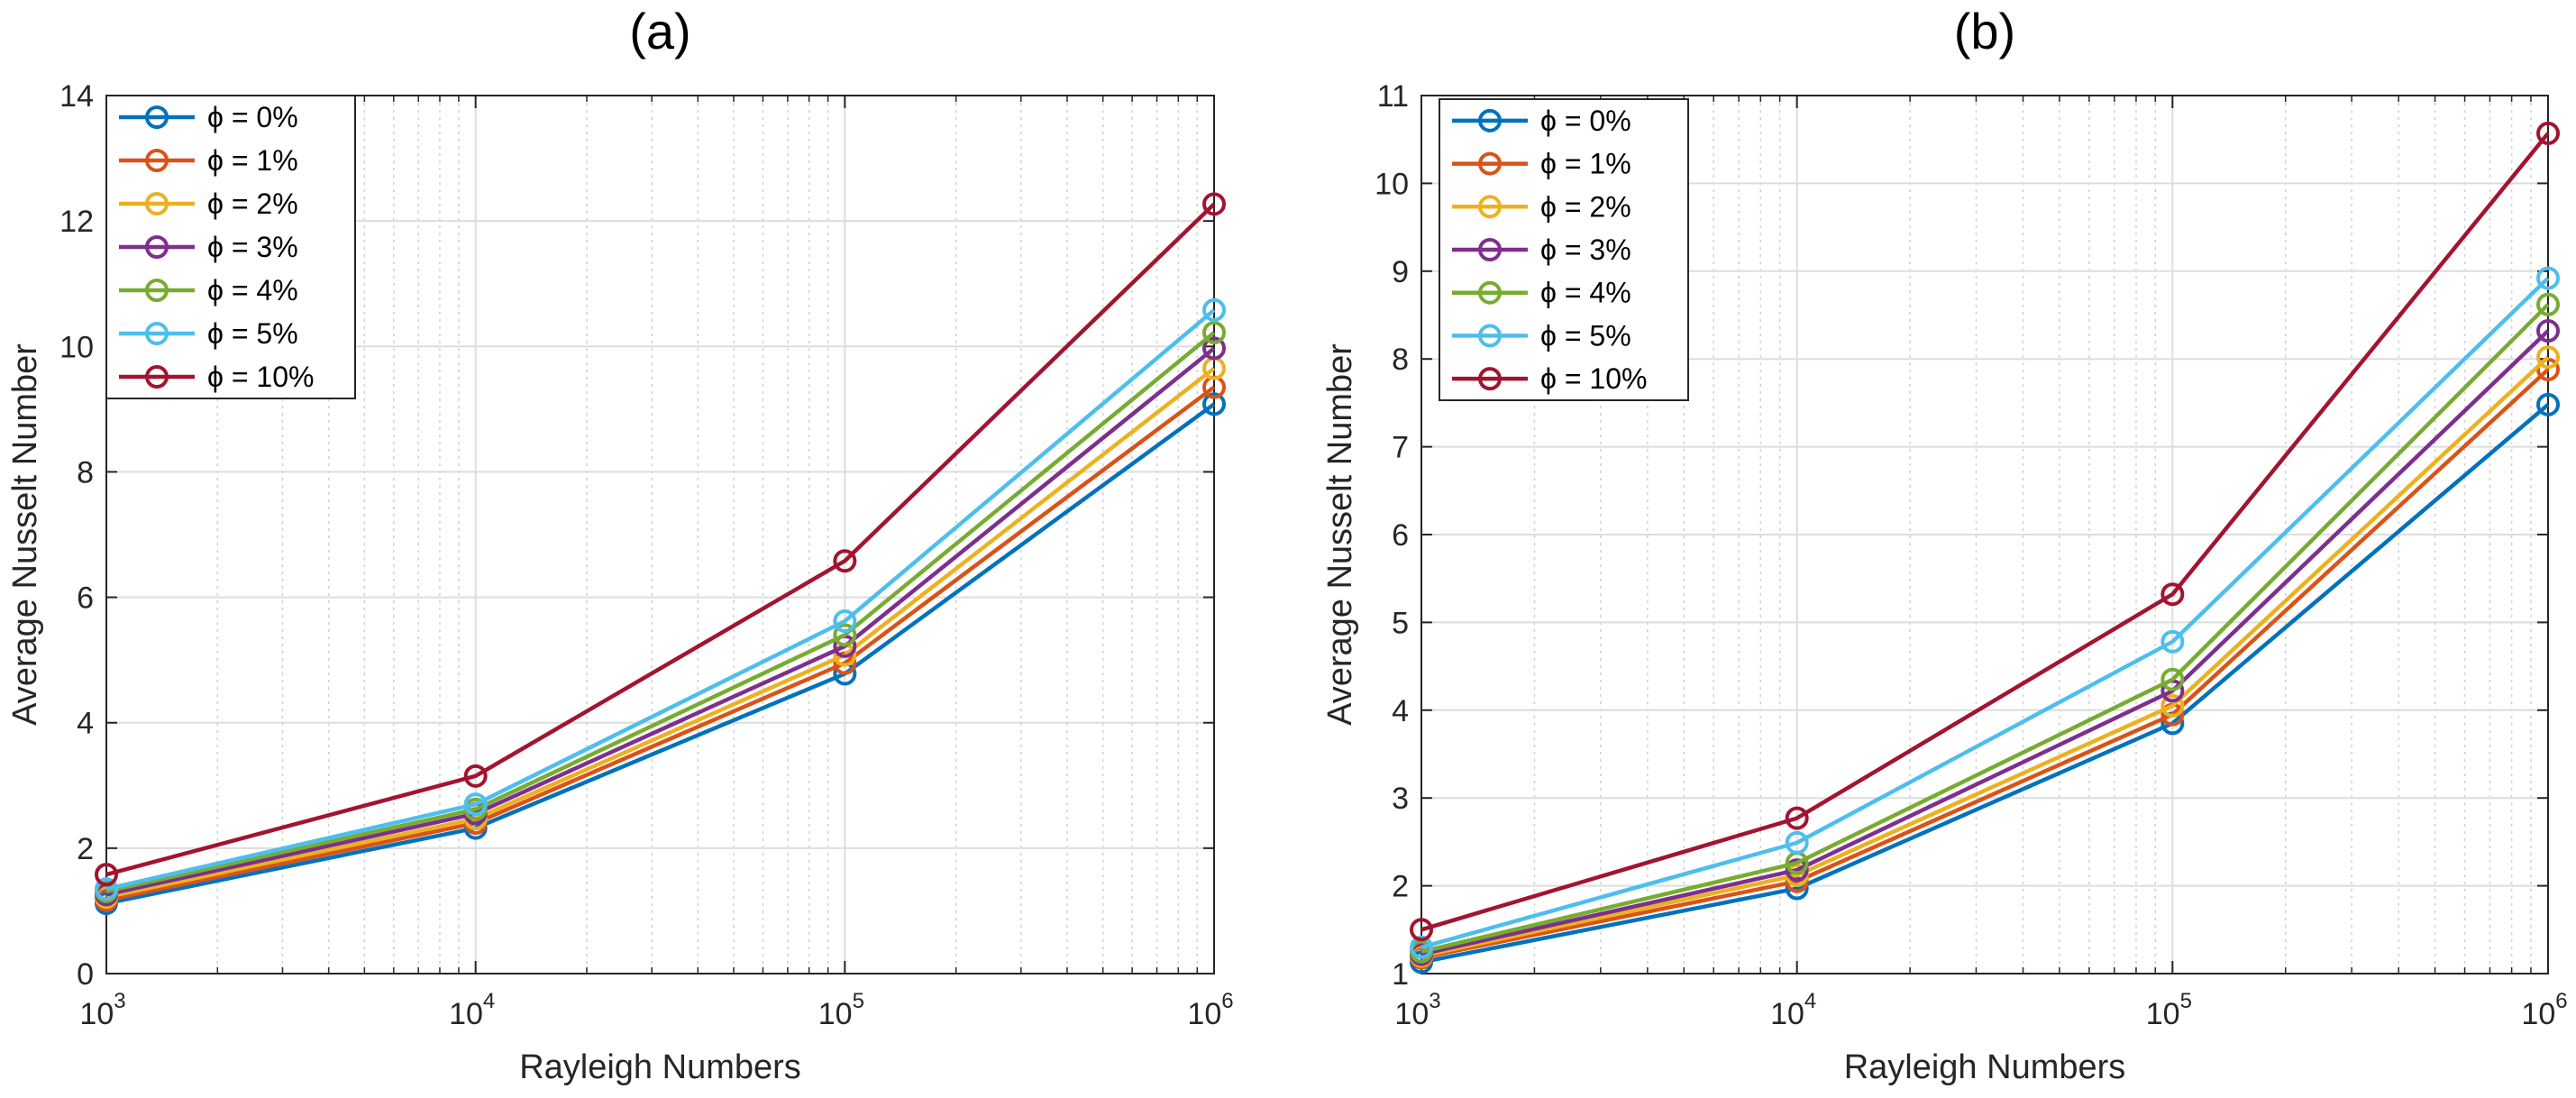 This screenshot has height=1098, width=2576. Describe the element at coordinates (1585, 164) in the screenshot. I see `legend-label: ϕ = 1%` at that location.